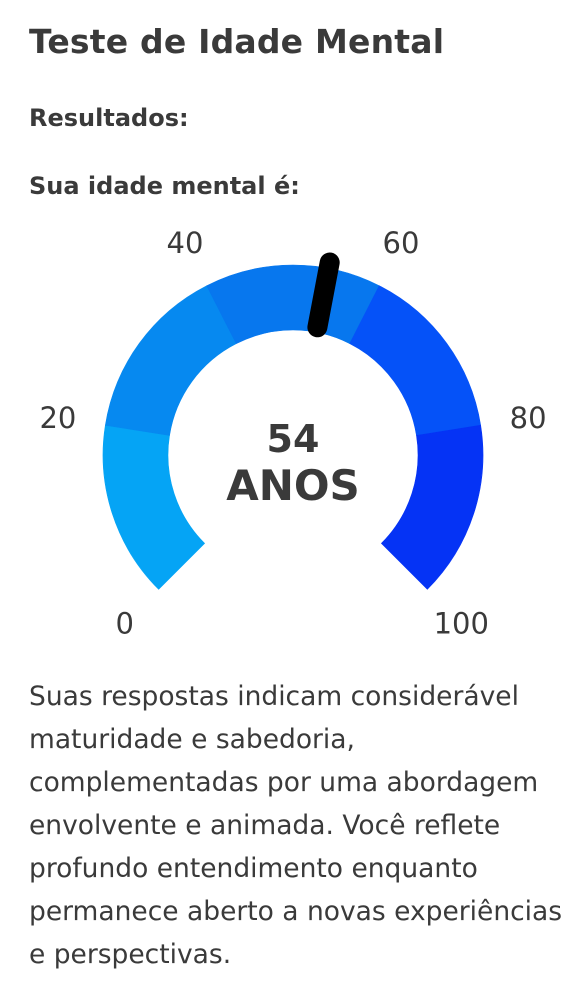  Describe the element at coordinates (401, 245) in the screenshot. I see `gauge-tick-label-60: 60` at that location.